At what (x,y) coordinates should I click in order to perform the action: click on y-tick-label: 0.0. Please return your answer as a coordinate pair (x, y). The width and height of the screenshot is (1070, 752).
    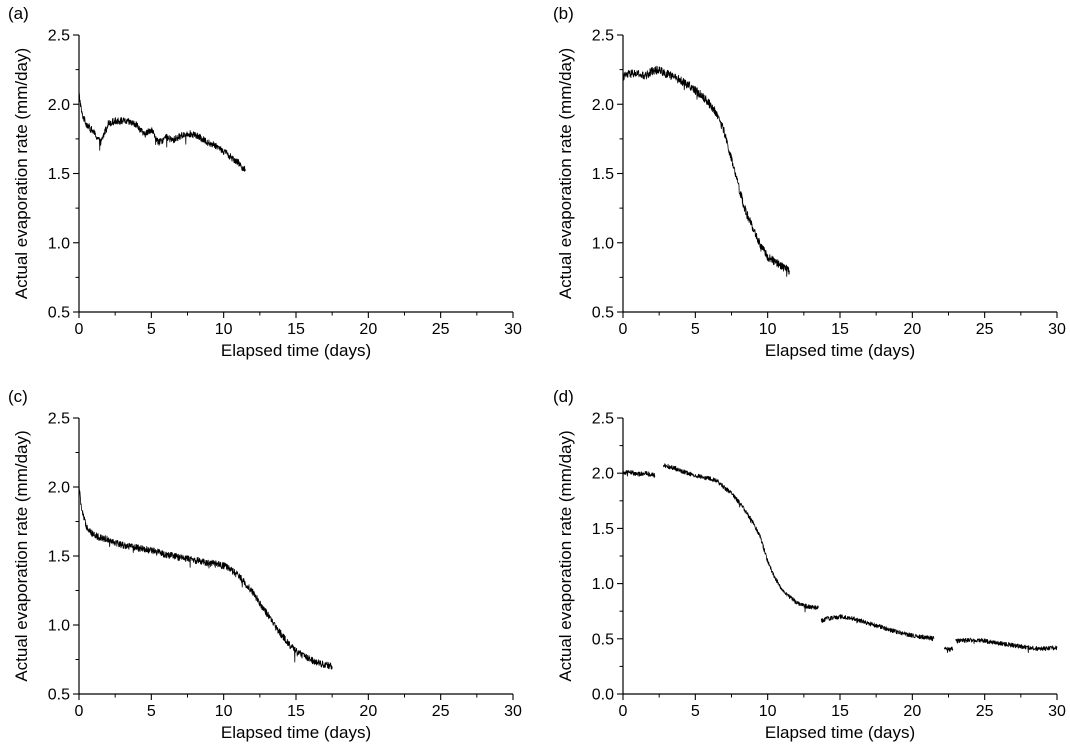
    Looking at the image, I should click on (603, 695).